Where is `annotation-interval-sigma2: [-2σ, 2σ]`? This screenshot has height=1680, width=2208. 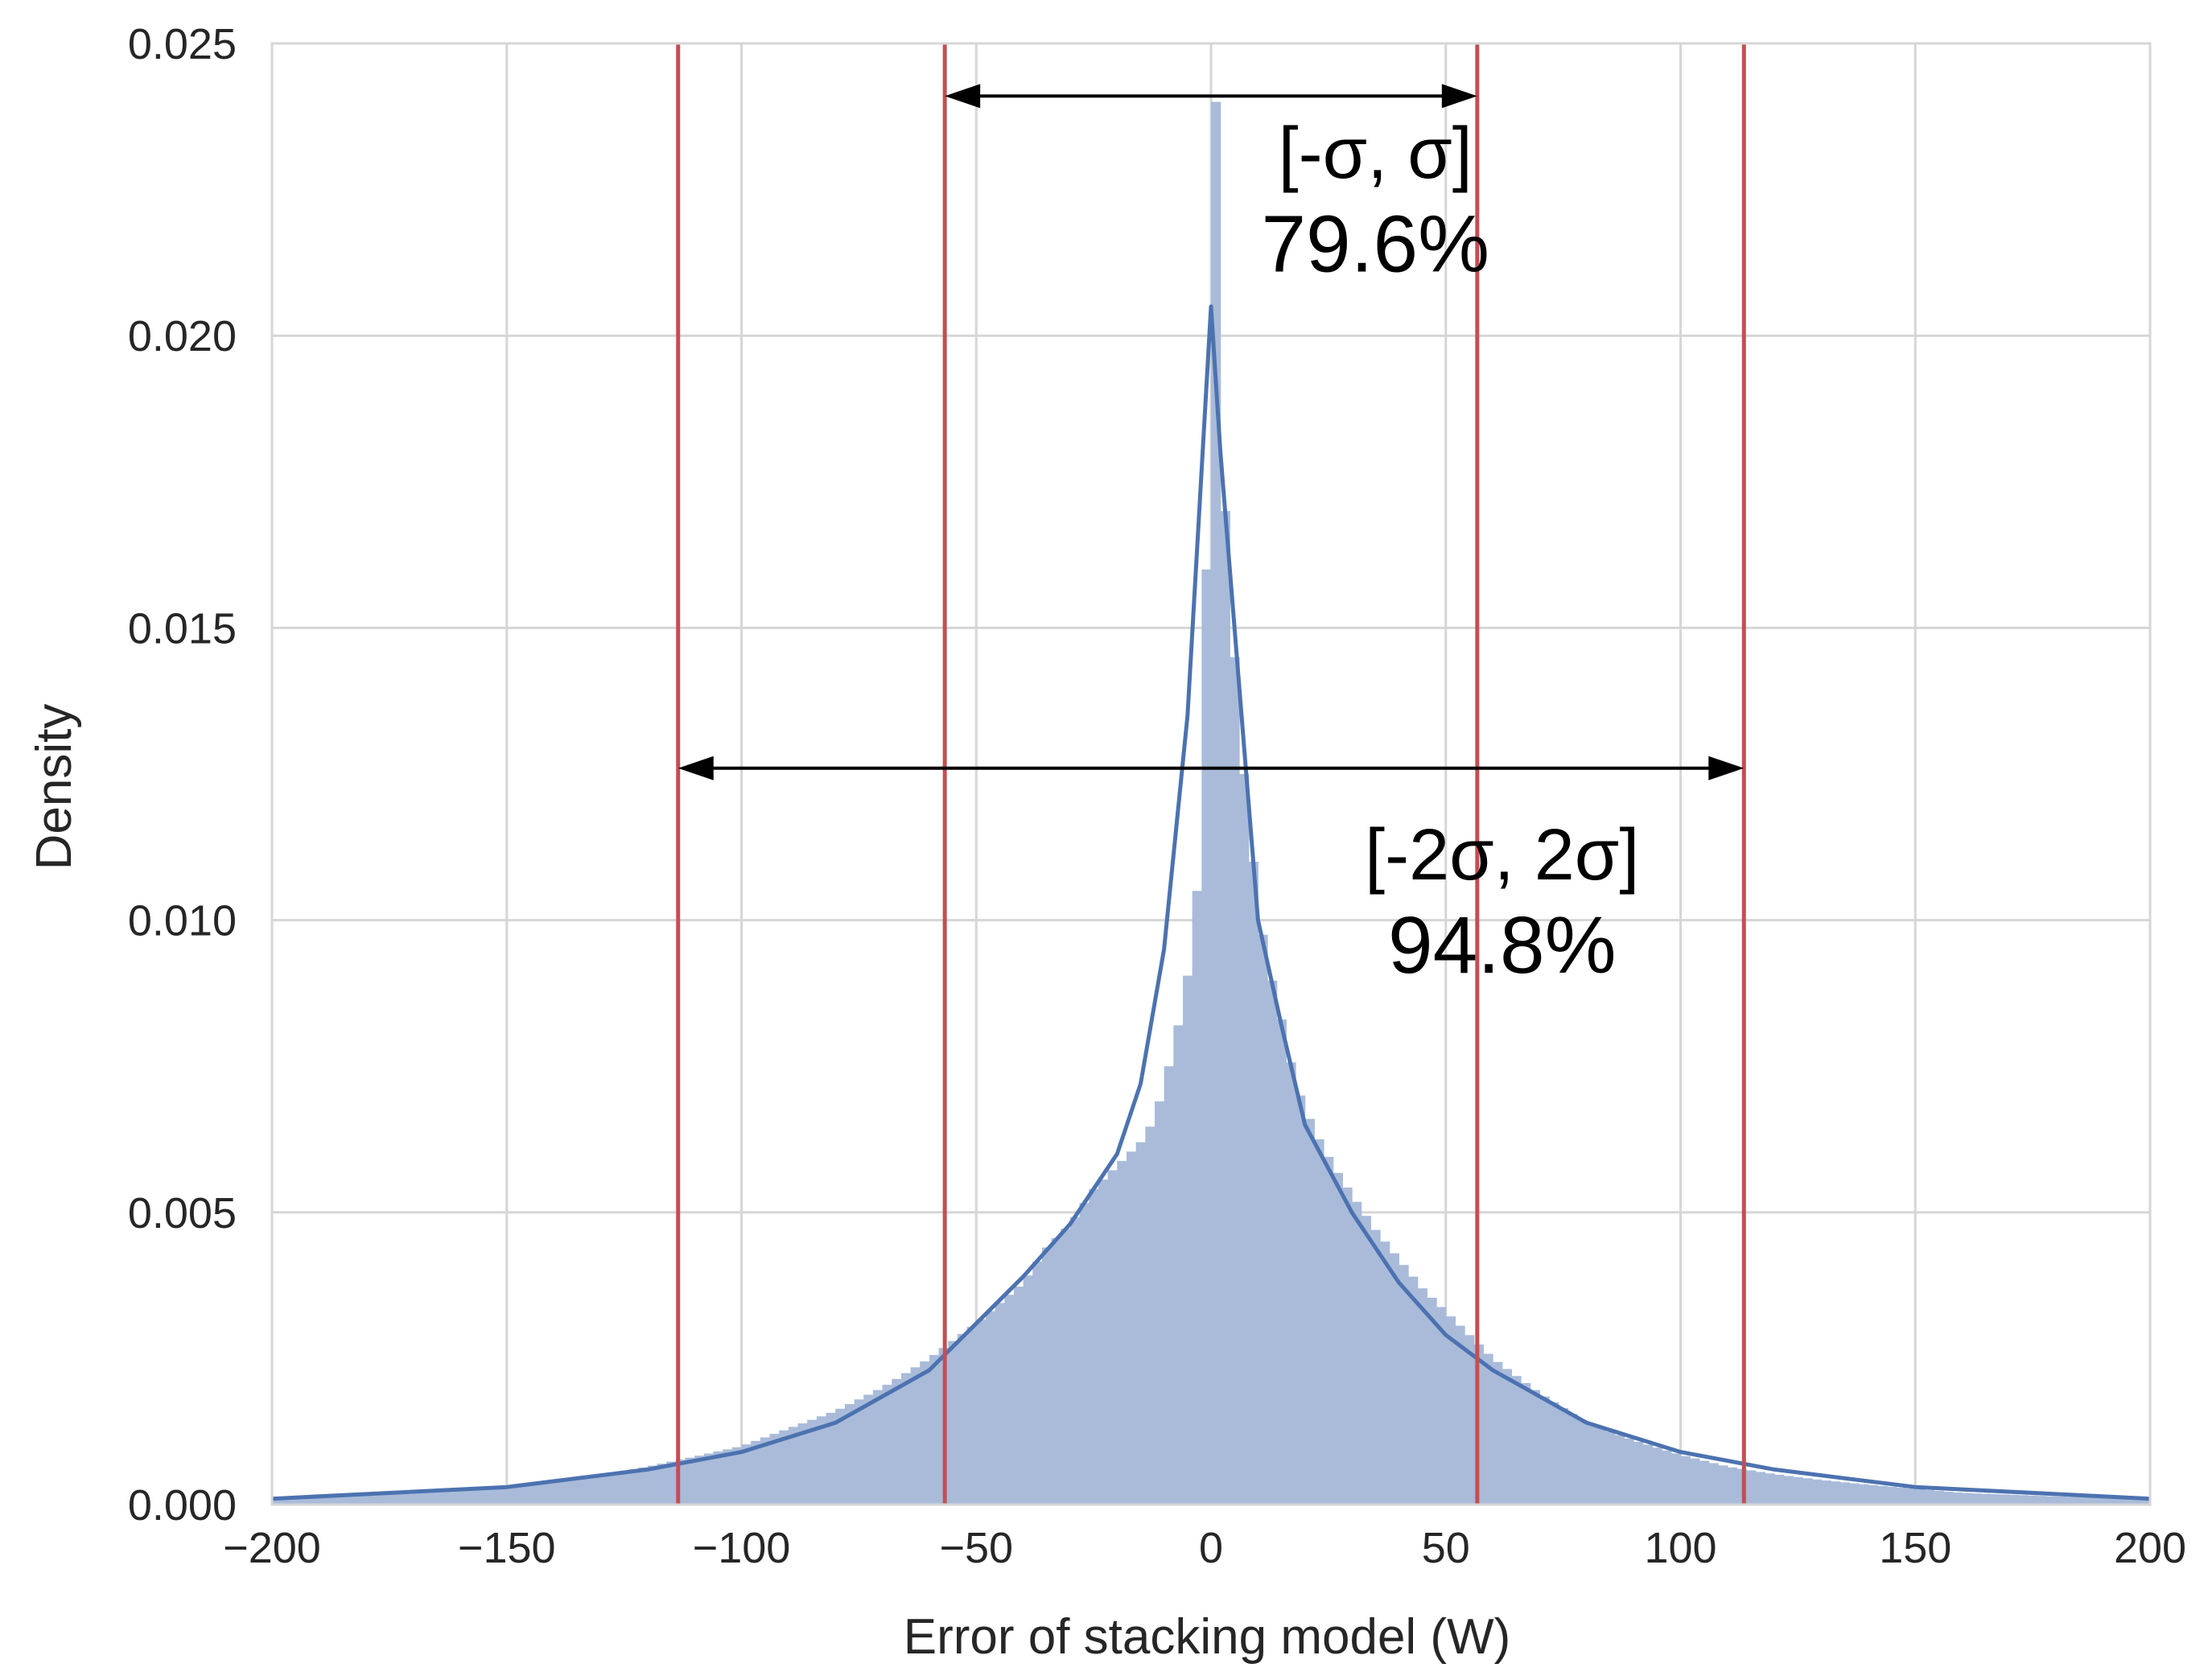 annotation-interval-sigma2: [-2σ, 2σ] is located at coordinates (1502, 855).